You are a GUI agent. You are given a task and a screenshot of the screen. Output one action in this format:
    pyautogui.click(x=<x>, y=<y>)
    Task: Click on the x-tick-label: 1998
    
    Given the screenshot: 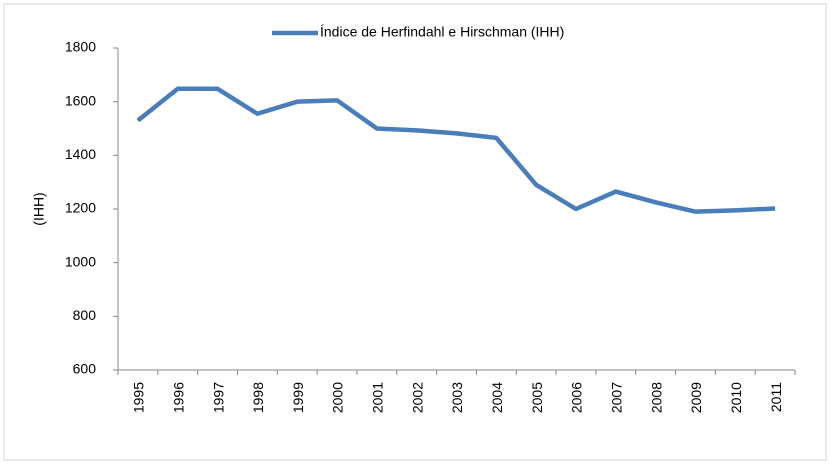 What is the action you would take?
    pyautogui.click(x=258, y=397)
    